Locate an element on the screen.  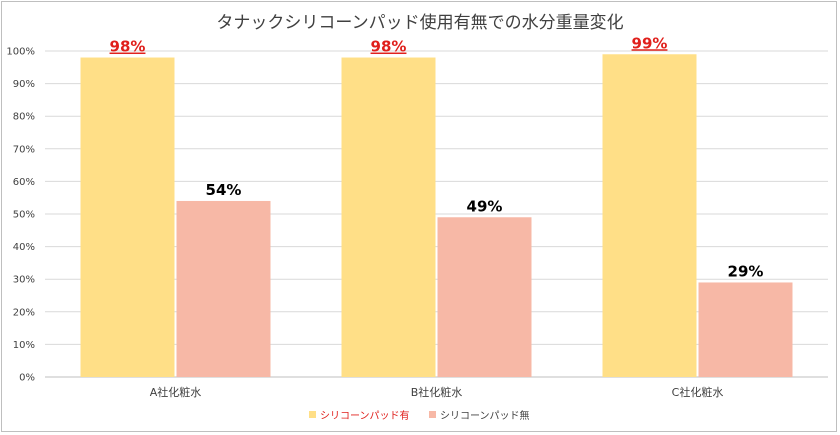
category-label: C社化粧水 is located at coordinates (698, 392).